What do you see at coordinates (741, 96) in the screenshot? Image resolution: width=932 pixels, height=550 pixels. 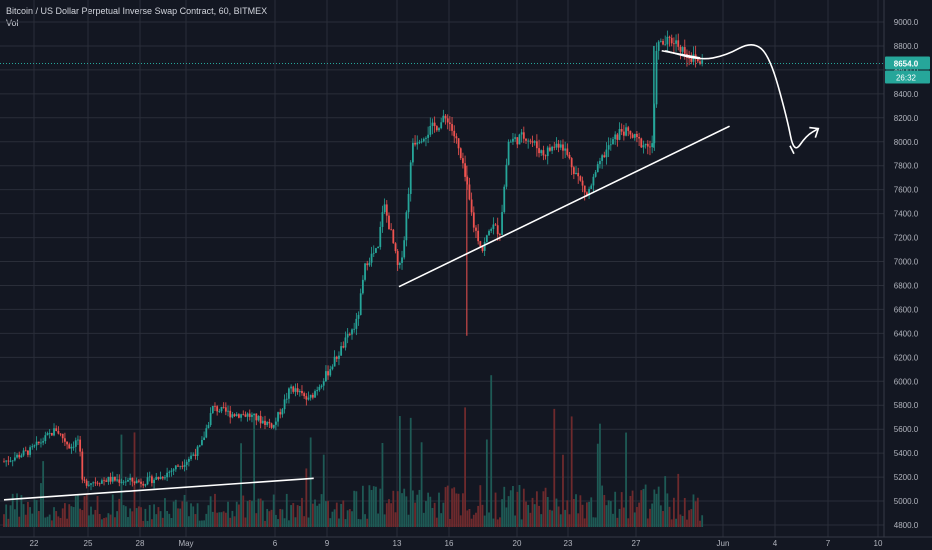 I see `projection-path` at bounding box center [741, 96].